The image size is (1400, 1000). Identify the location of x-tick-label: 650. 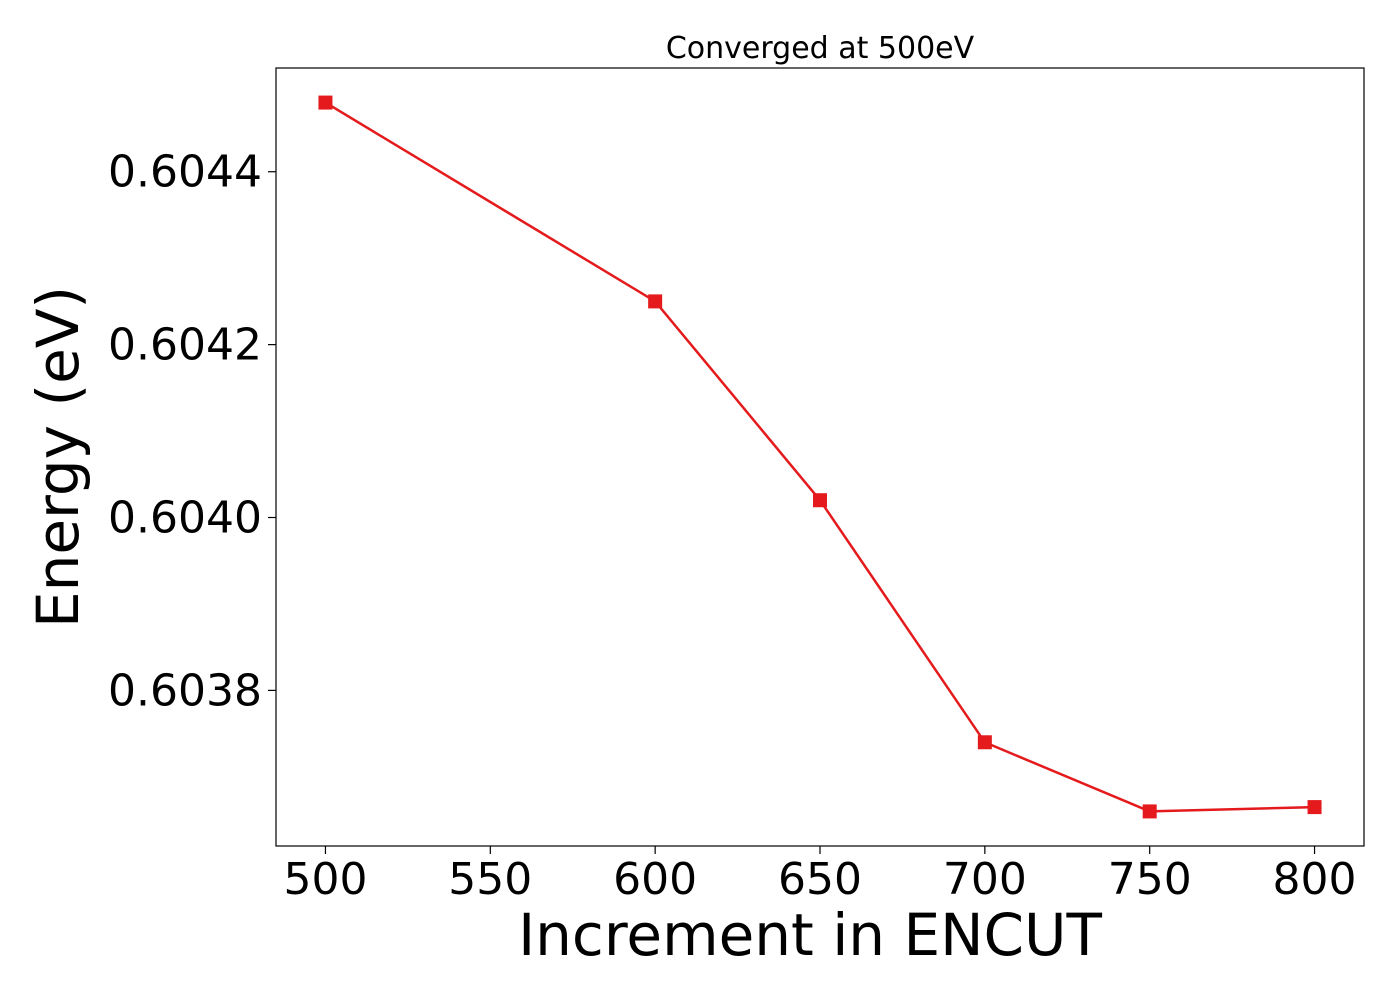
(820, 879).